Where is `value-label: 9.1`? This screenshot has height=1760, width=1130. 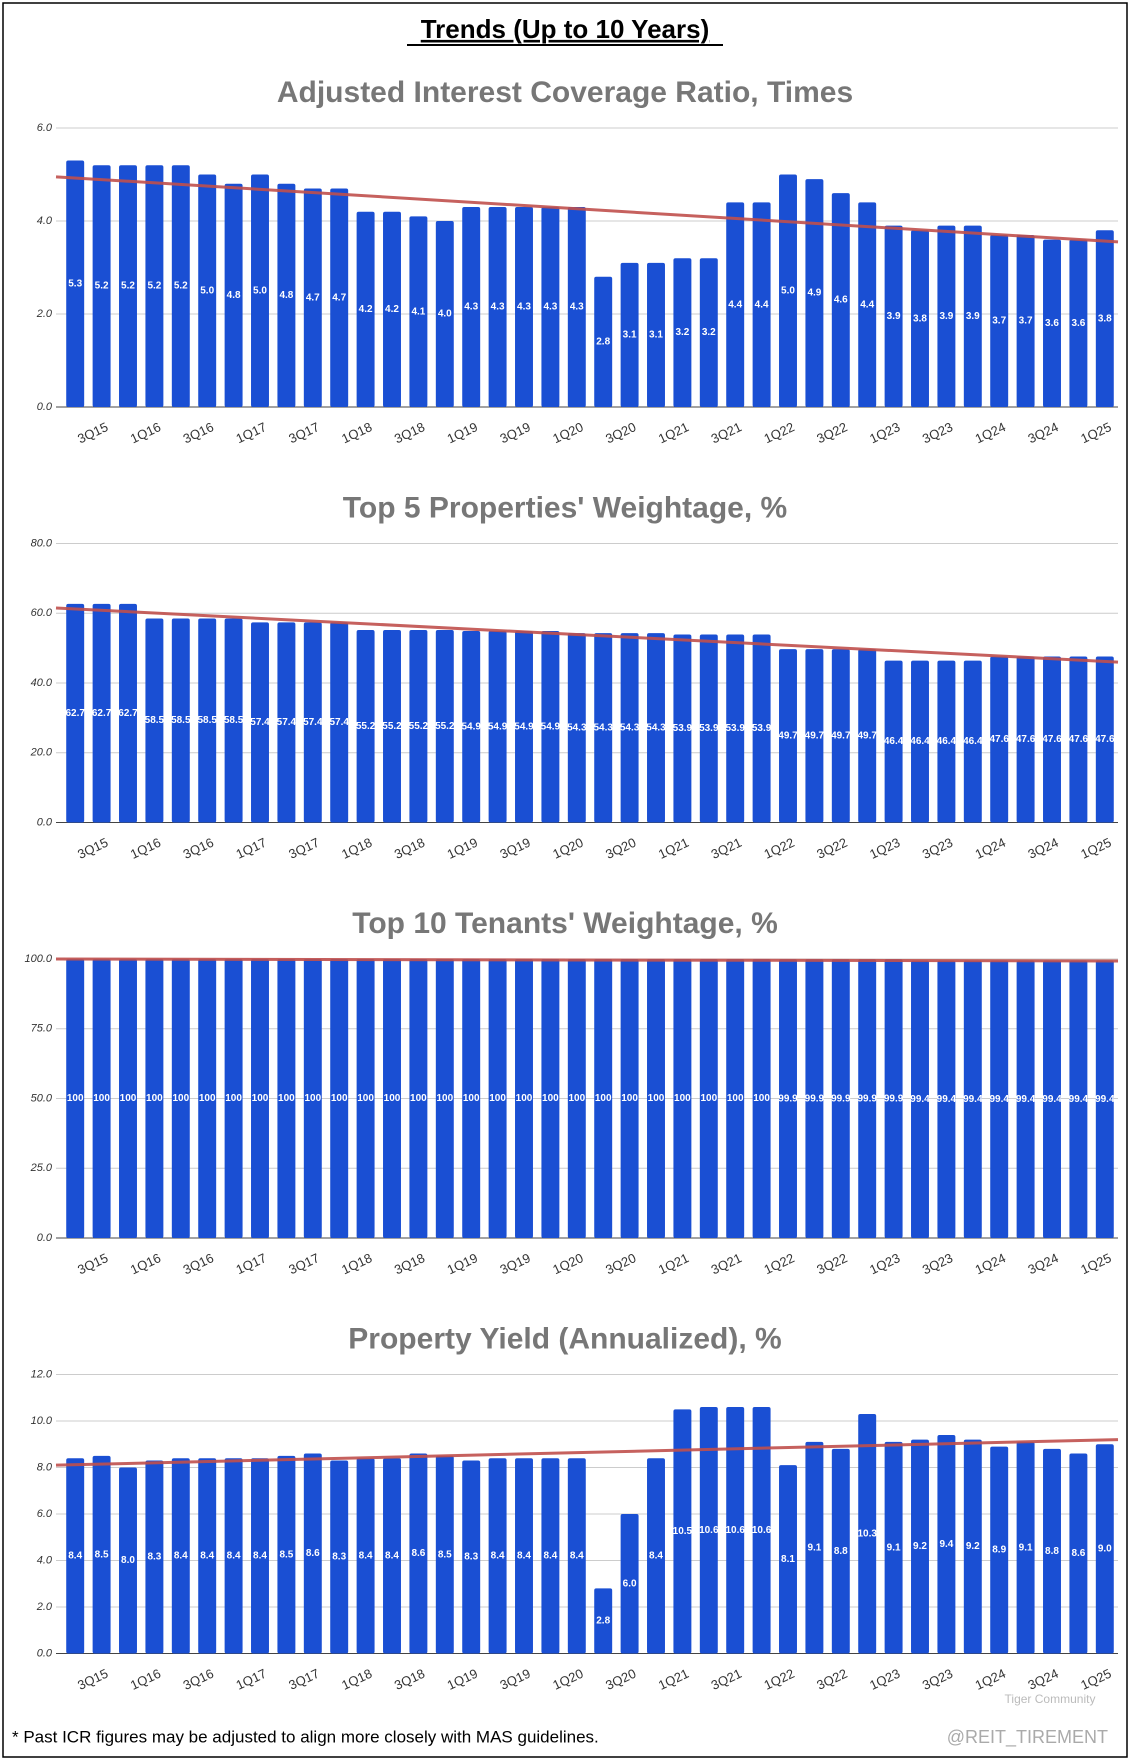 value-label: 9.1 is located at coordinates (894, 1547).